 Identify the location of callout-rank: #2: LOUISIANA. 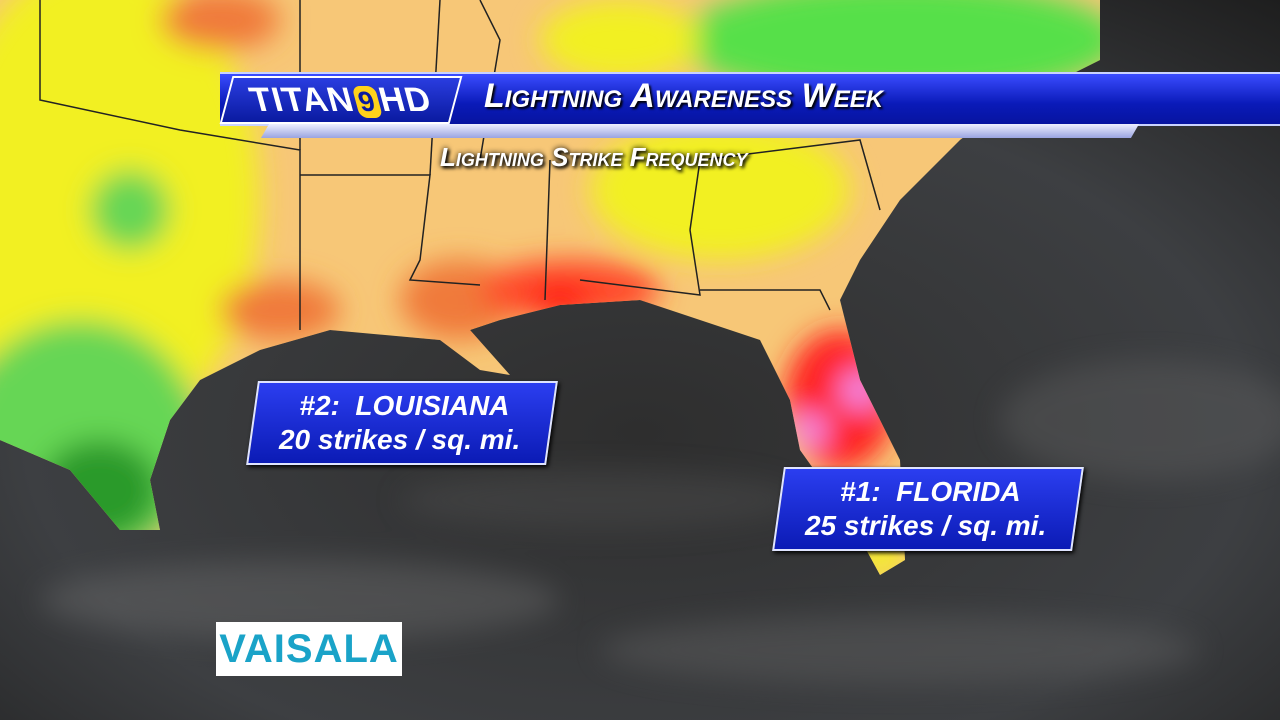
(404, 405).